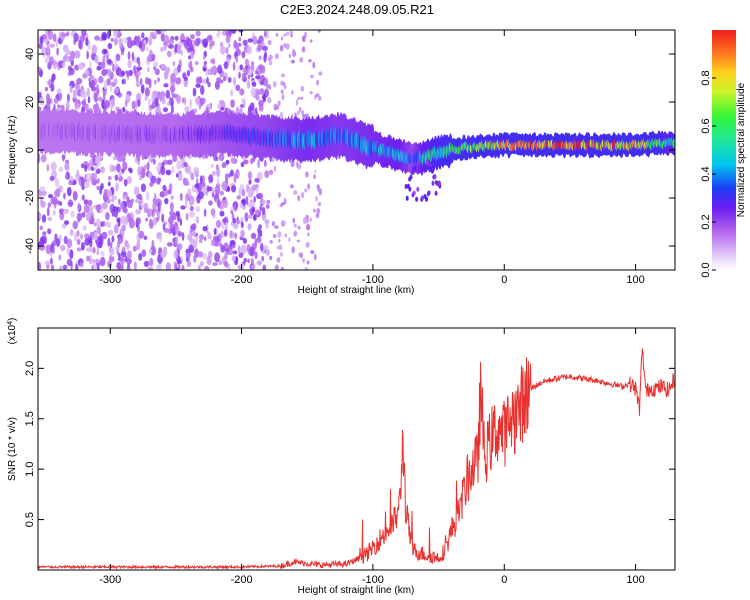 This screenshot has width=750, height=600. I want to click on colorbar-scale, so click(724, 150).